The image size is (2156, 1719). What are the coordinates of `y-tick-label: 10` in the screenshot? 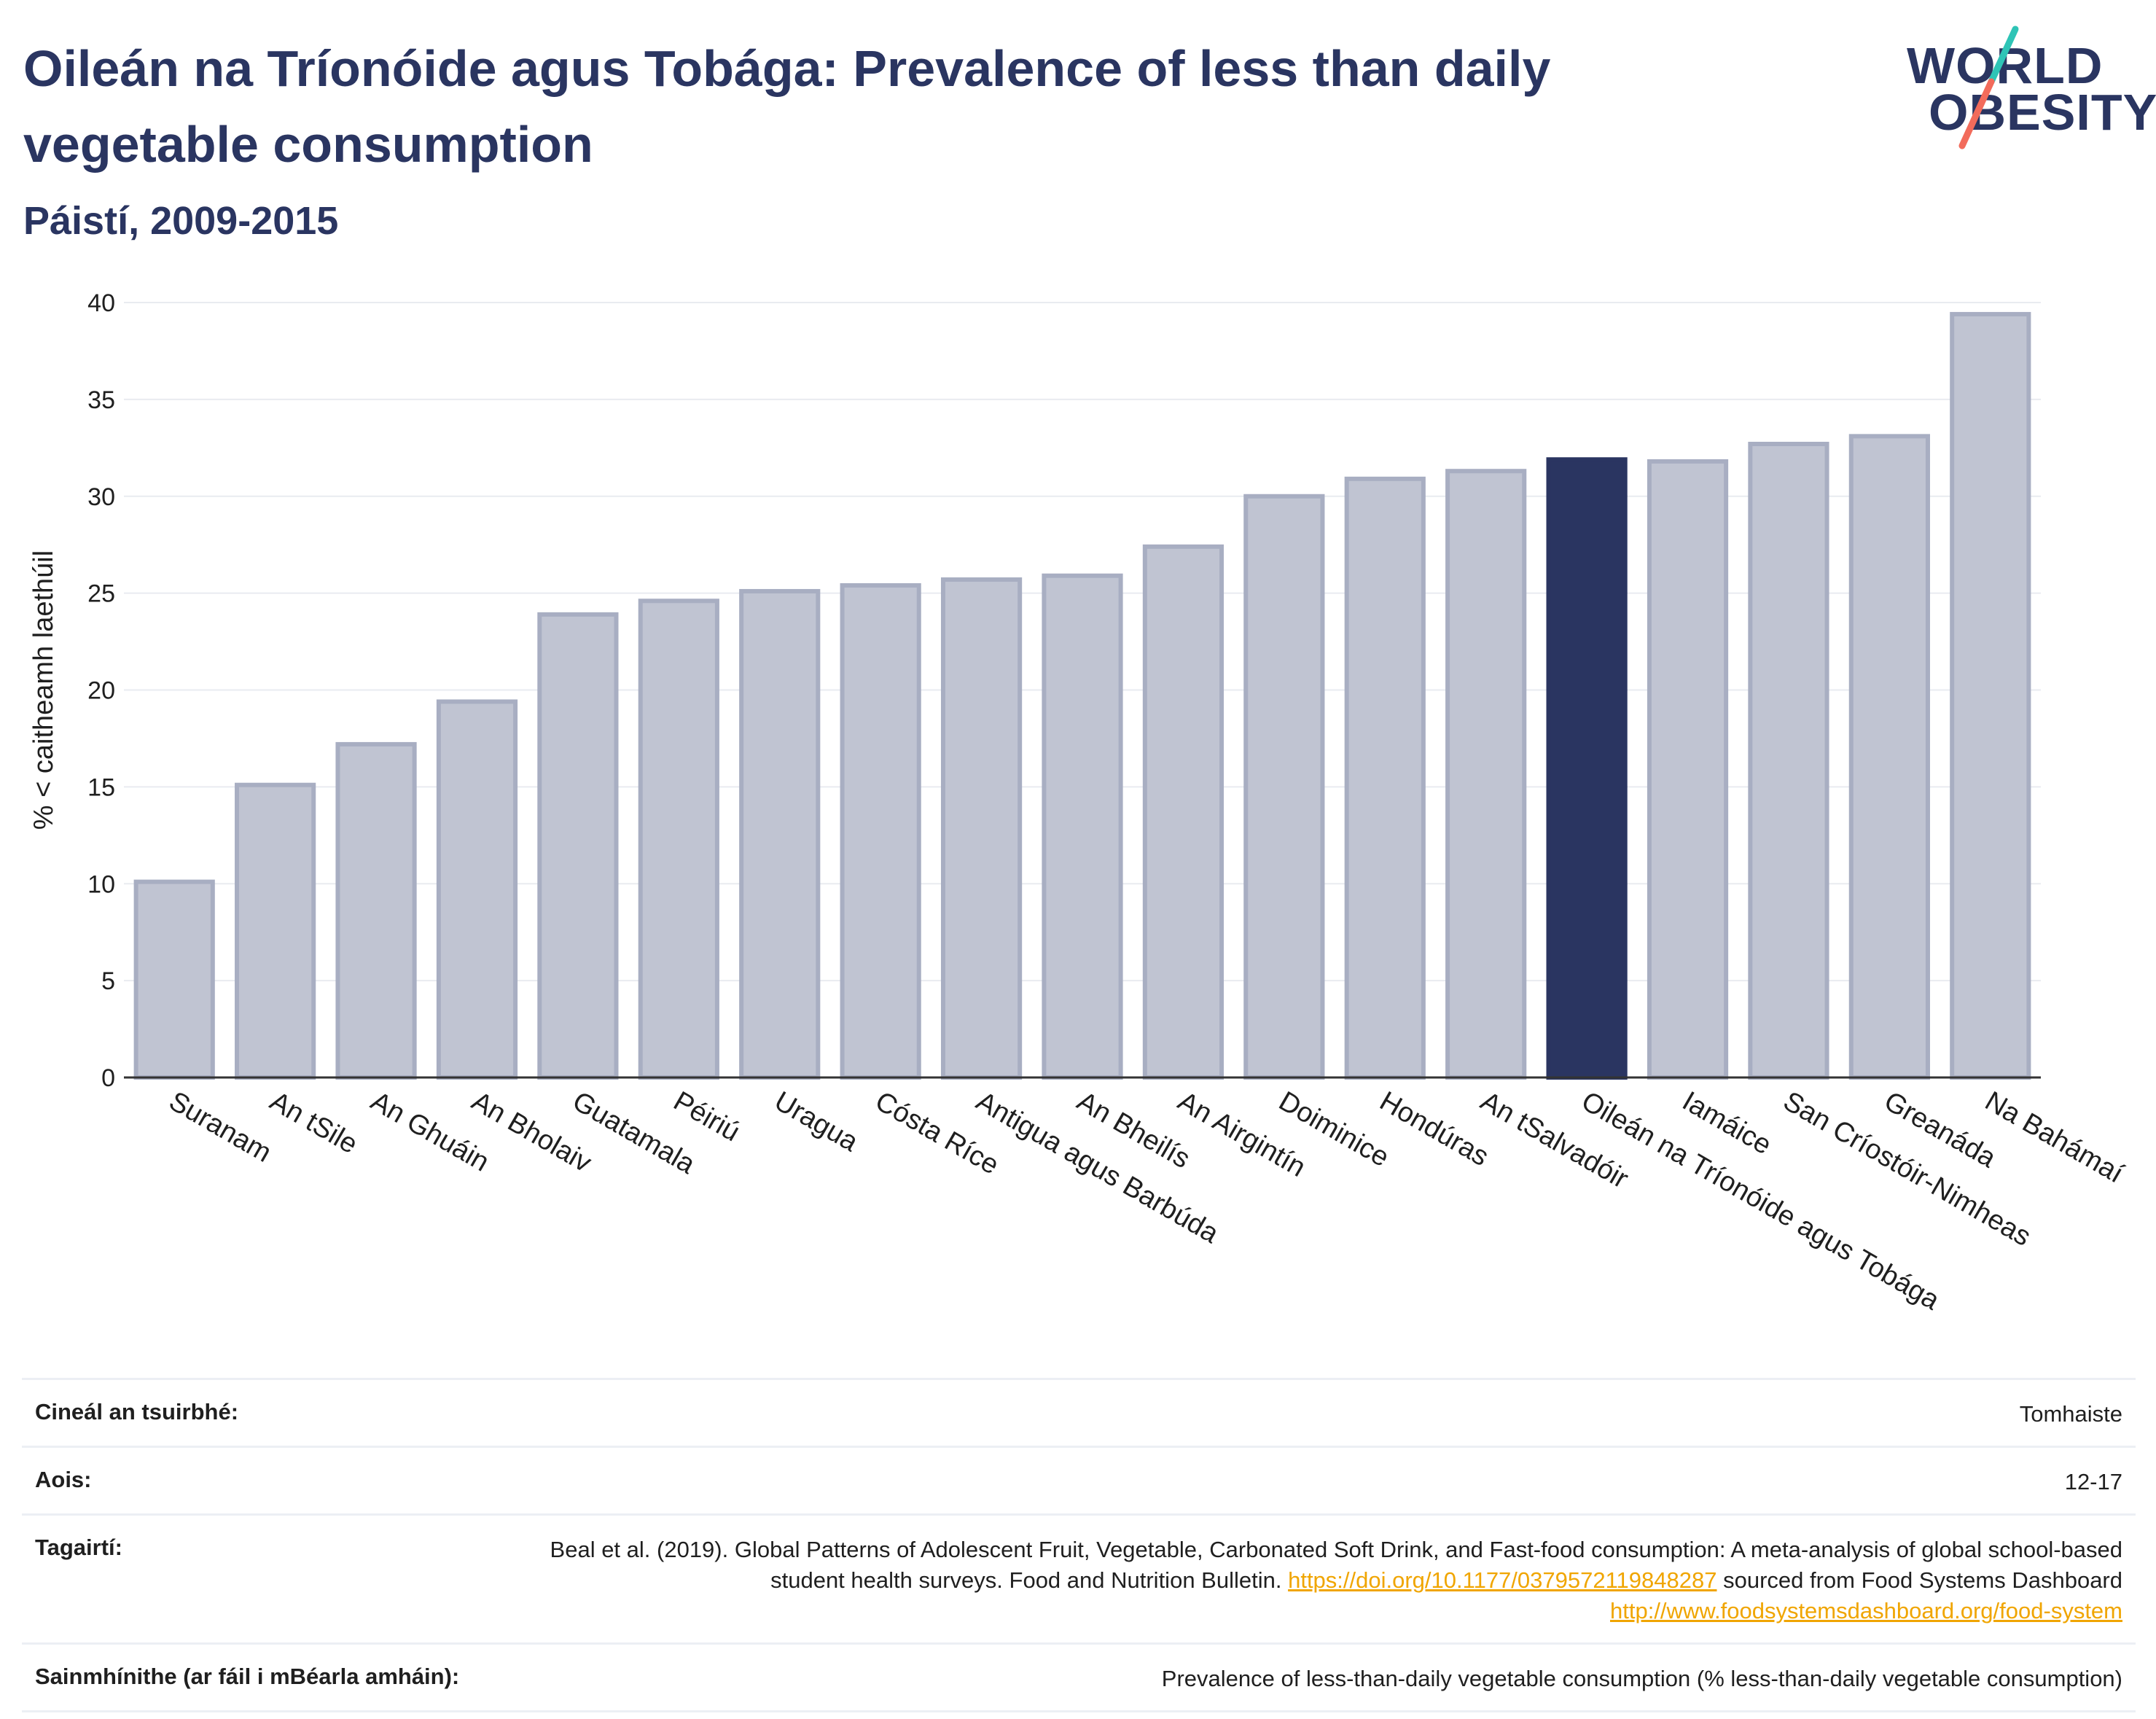 It's located at (101, 884).